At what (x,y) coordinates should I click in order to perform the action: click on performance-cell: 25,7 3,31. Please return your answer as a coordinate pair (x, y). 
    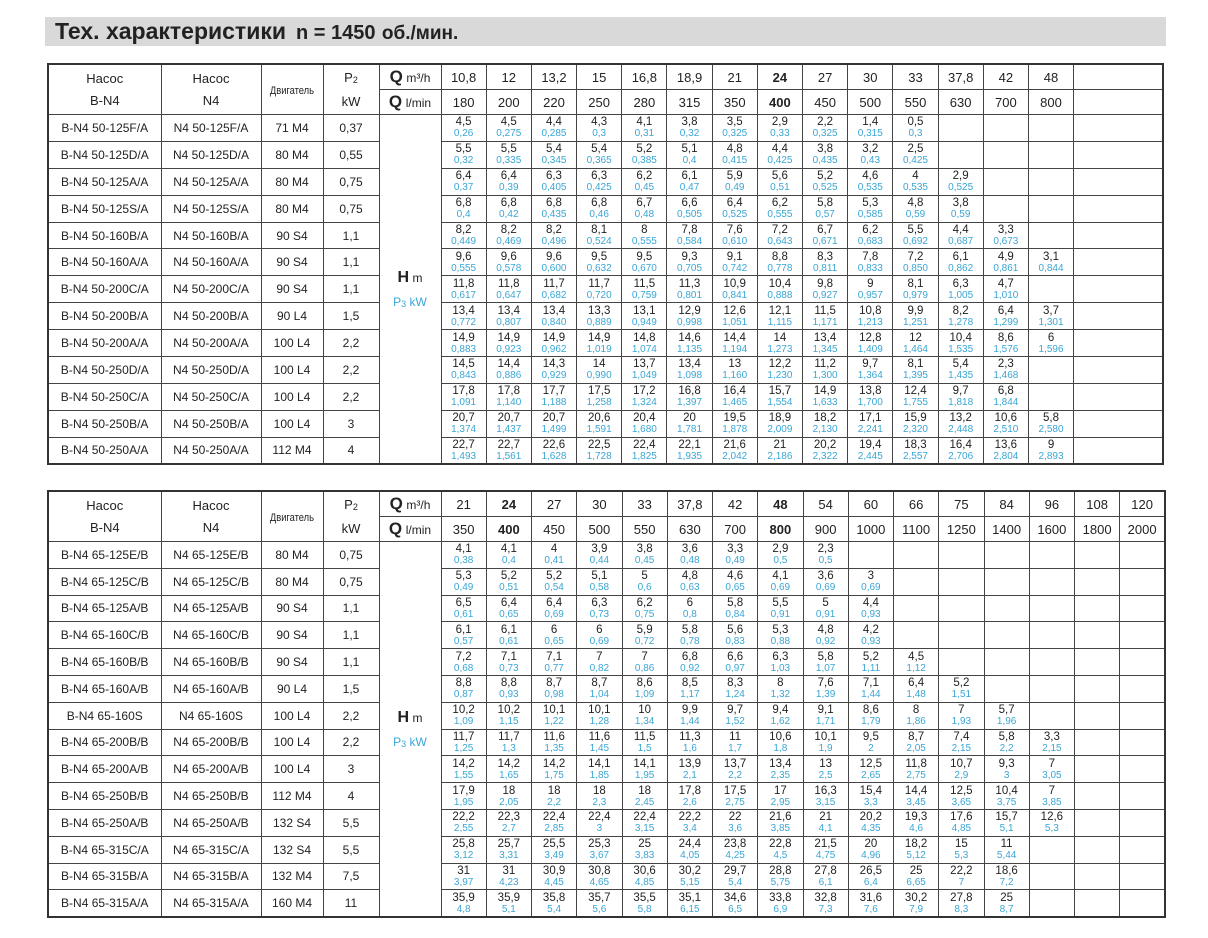
    Looking at the image, I should click on (509, 849).